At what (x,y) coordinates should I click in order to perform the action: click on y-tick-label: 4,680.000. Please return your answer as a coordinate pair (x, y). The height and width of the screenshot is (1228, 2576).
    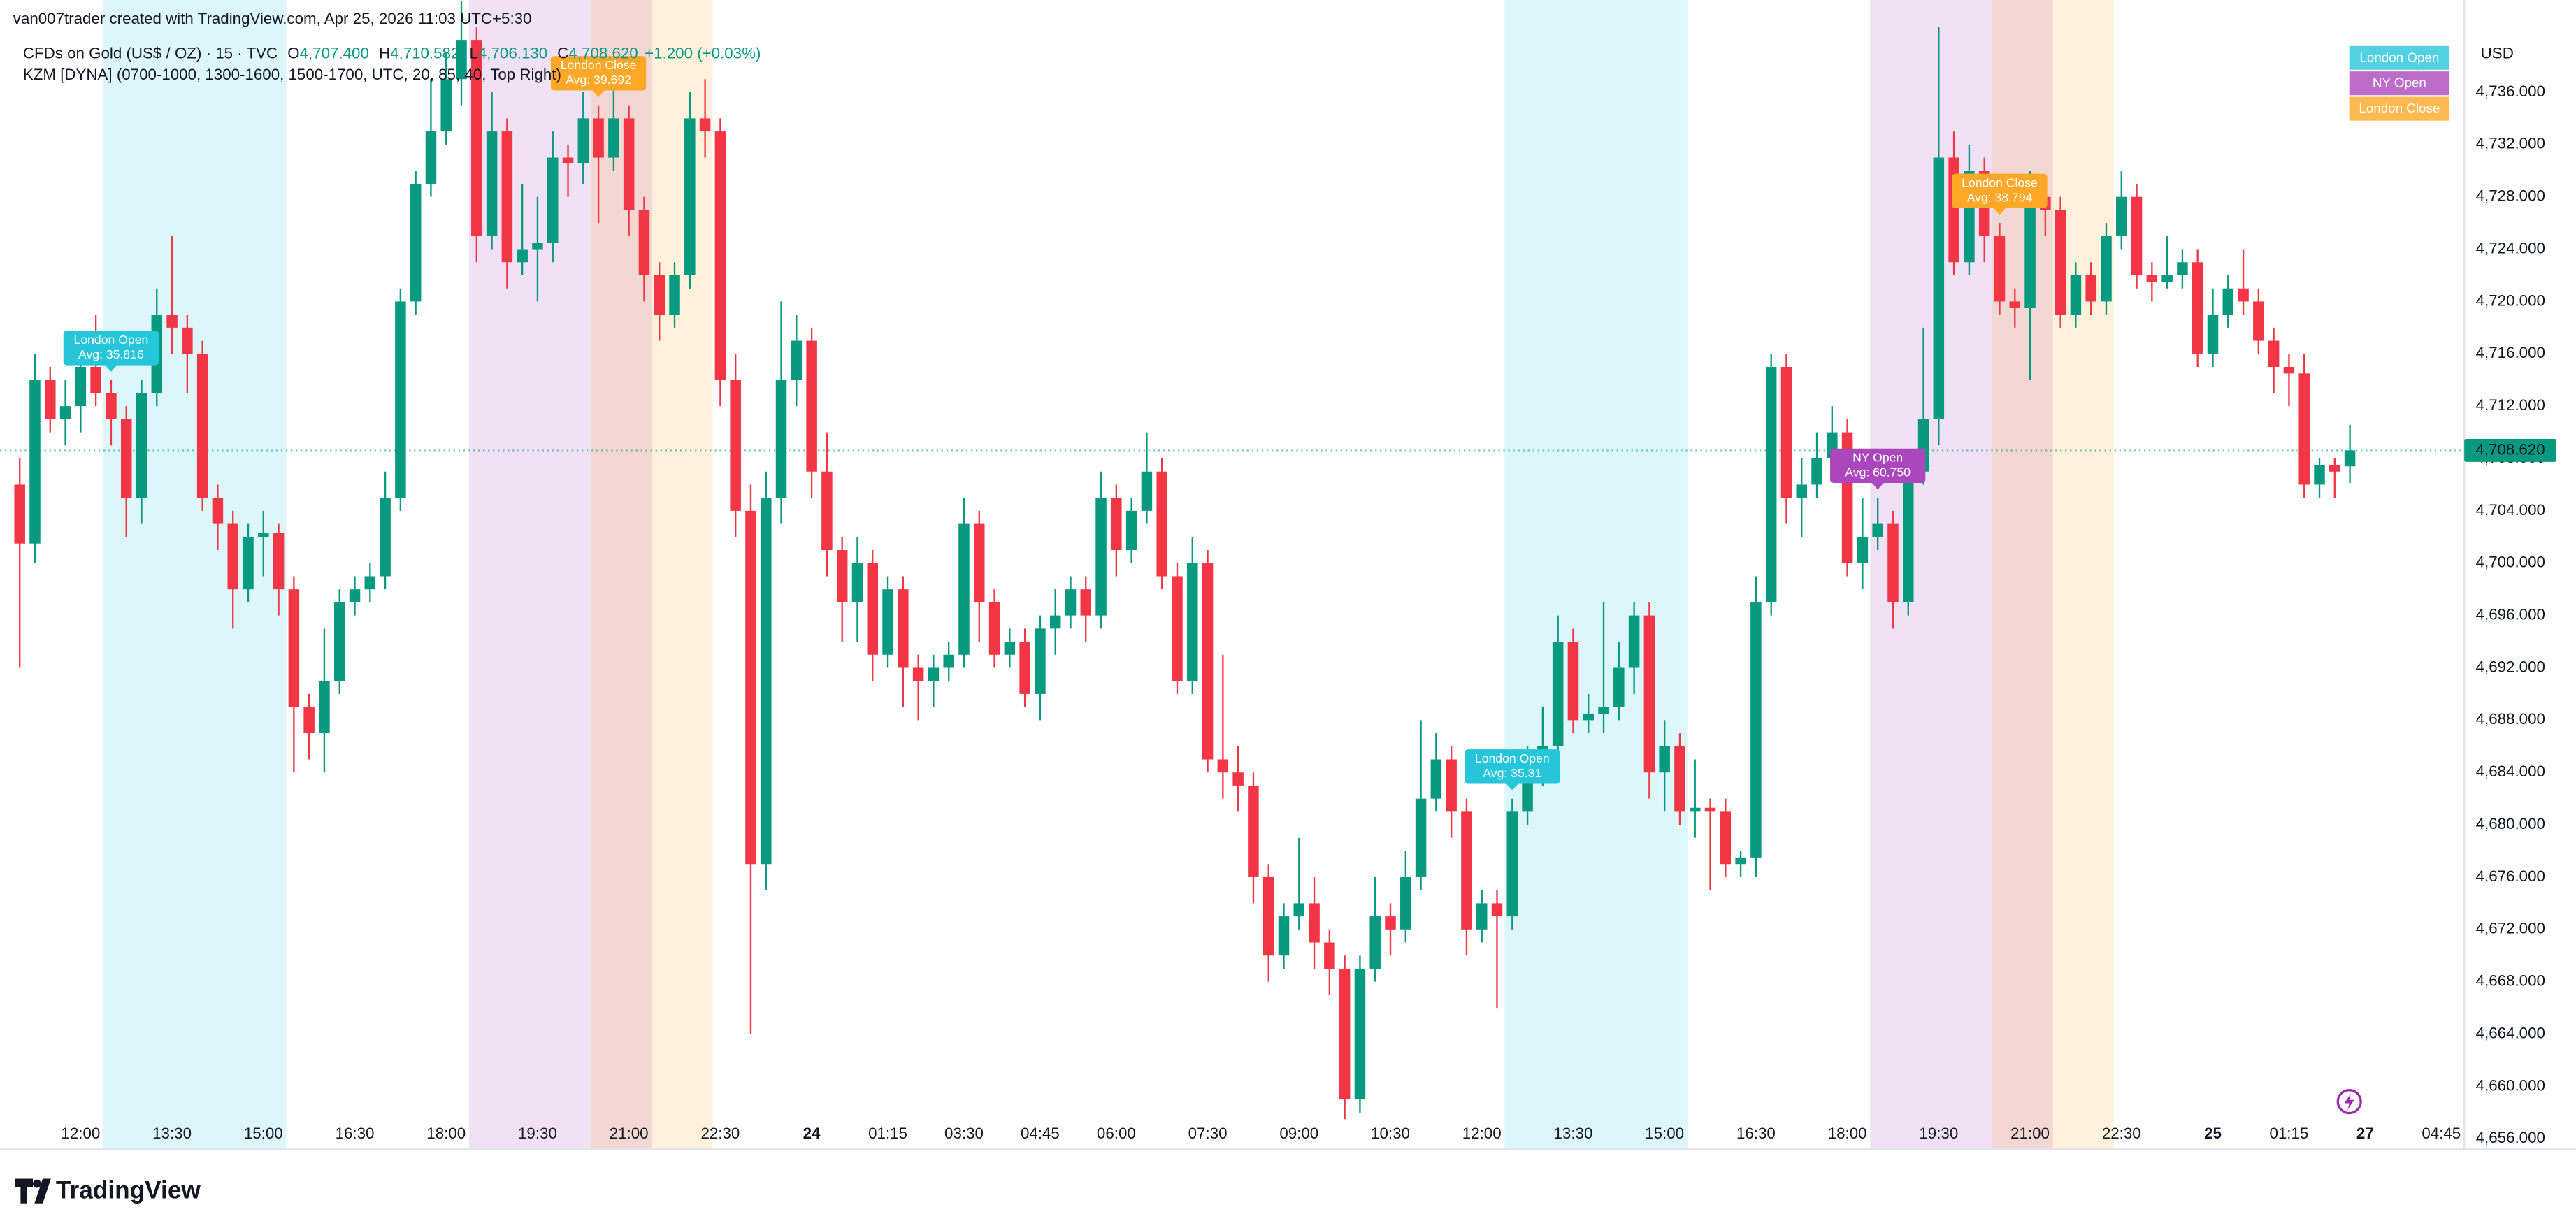
    Looking at the image, I should click on (2510, 823).